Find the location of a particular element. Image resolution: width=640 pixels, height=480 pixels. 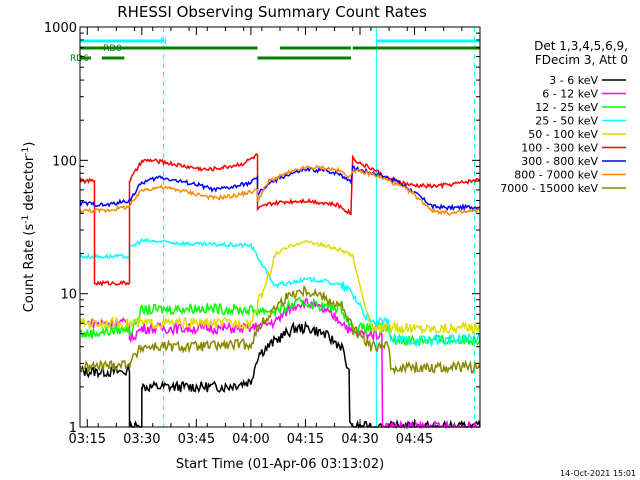

y-axis-label-sup1: -1 is located at coordinates (26, 219).